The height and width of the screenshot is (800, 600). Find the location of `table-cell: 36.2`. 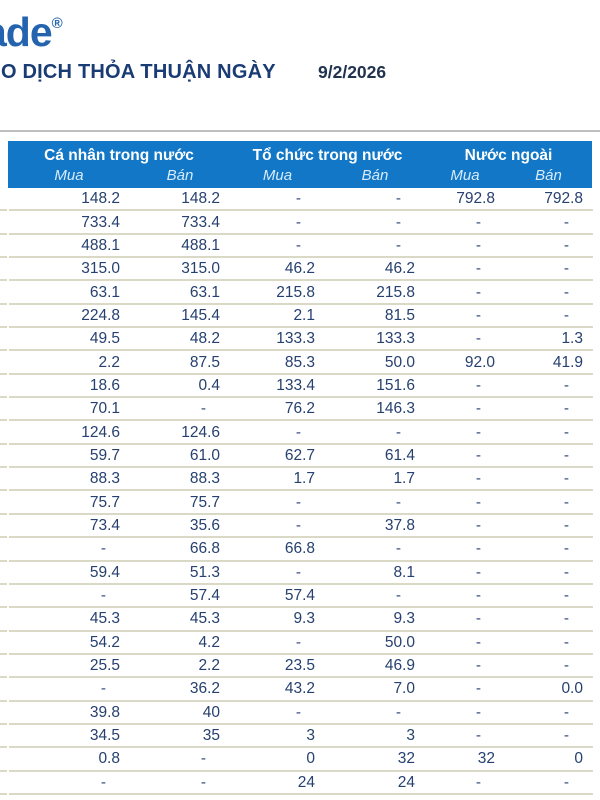

table-cell: 36.2 is located at coordinates (204, 689).